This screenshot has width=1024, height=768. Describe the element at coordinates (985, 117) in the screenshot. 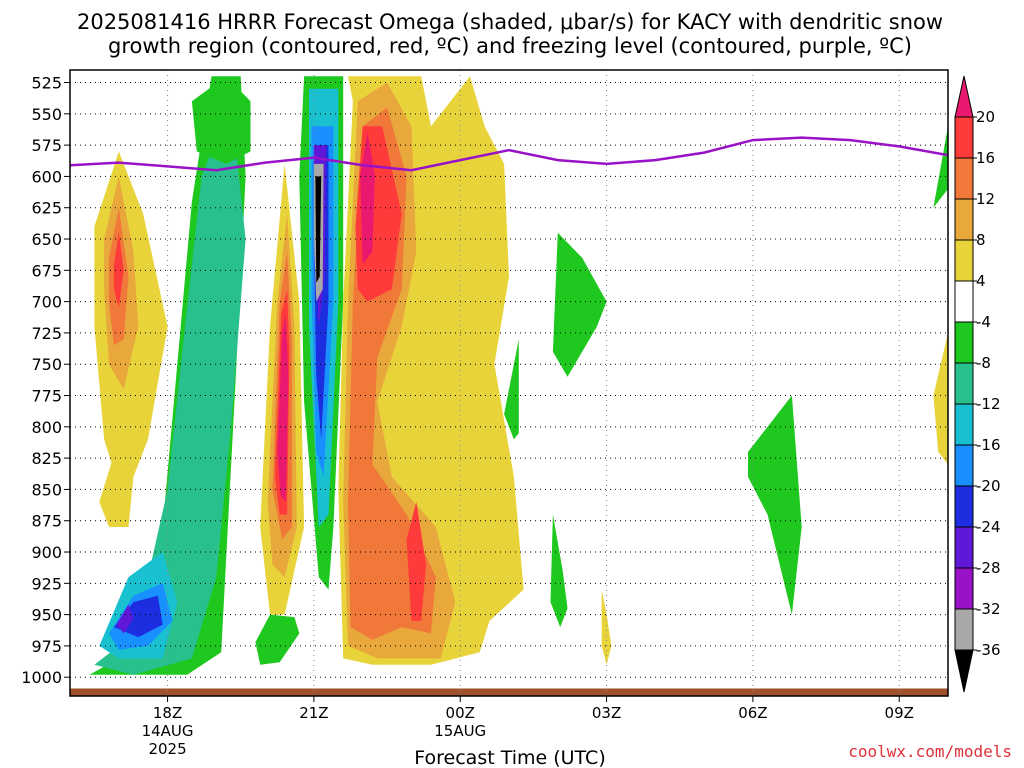

I see `colorbar-label-0: 20` at that location.